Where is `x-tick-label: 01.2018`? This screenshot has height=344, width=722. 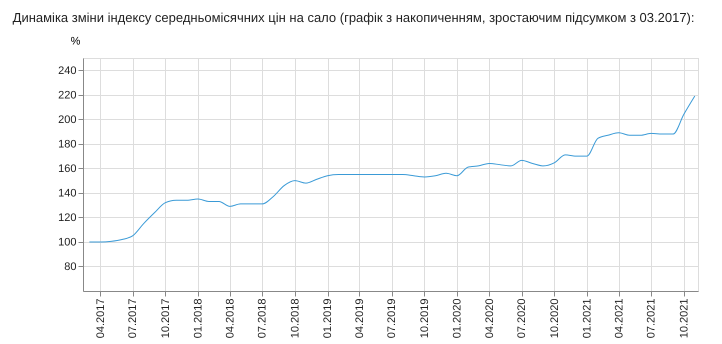
x-tick-label: 01.2018 is located at coordinates (198, 318).